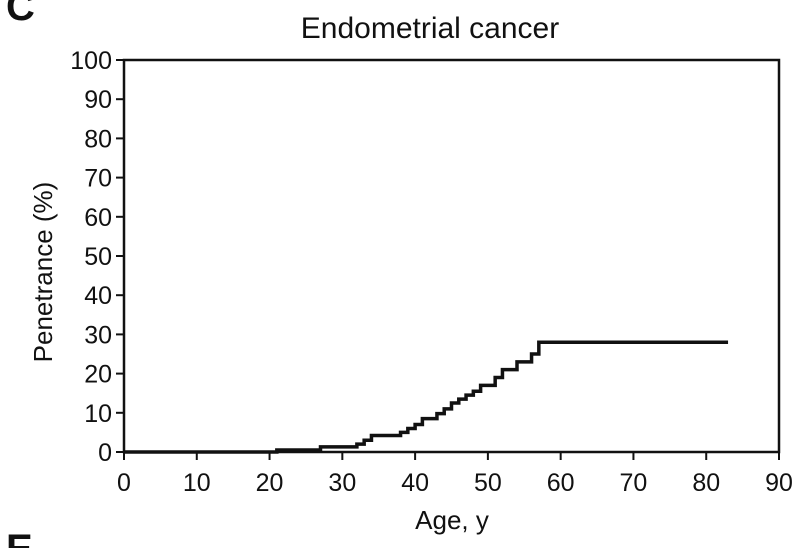 The image size is (812, 548). Describe the element at coordinates (98, 375) in the screenshot. I see `y-tick-label: 20` at that location.